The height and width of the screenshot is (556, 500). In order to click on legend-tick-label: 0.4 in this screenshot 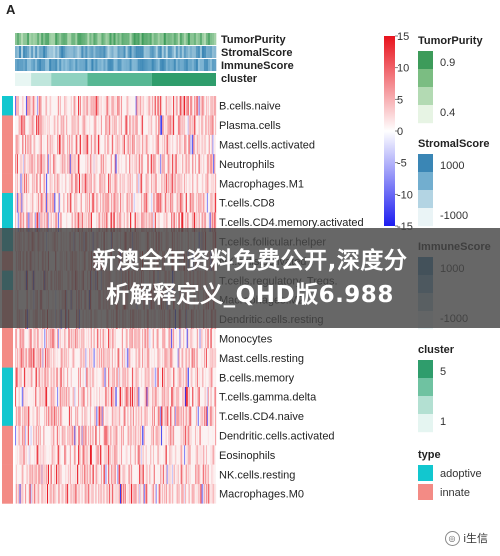, I will do `click(447, 113)`.